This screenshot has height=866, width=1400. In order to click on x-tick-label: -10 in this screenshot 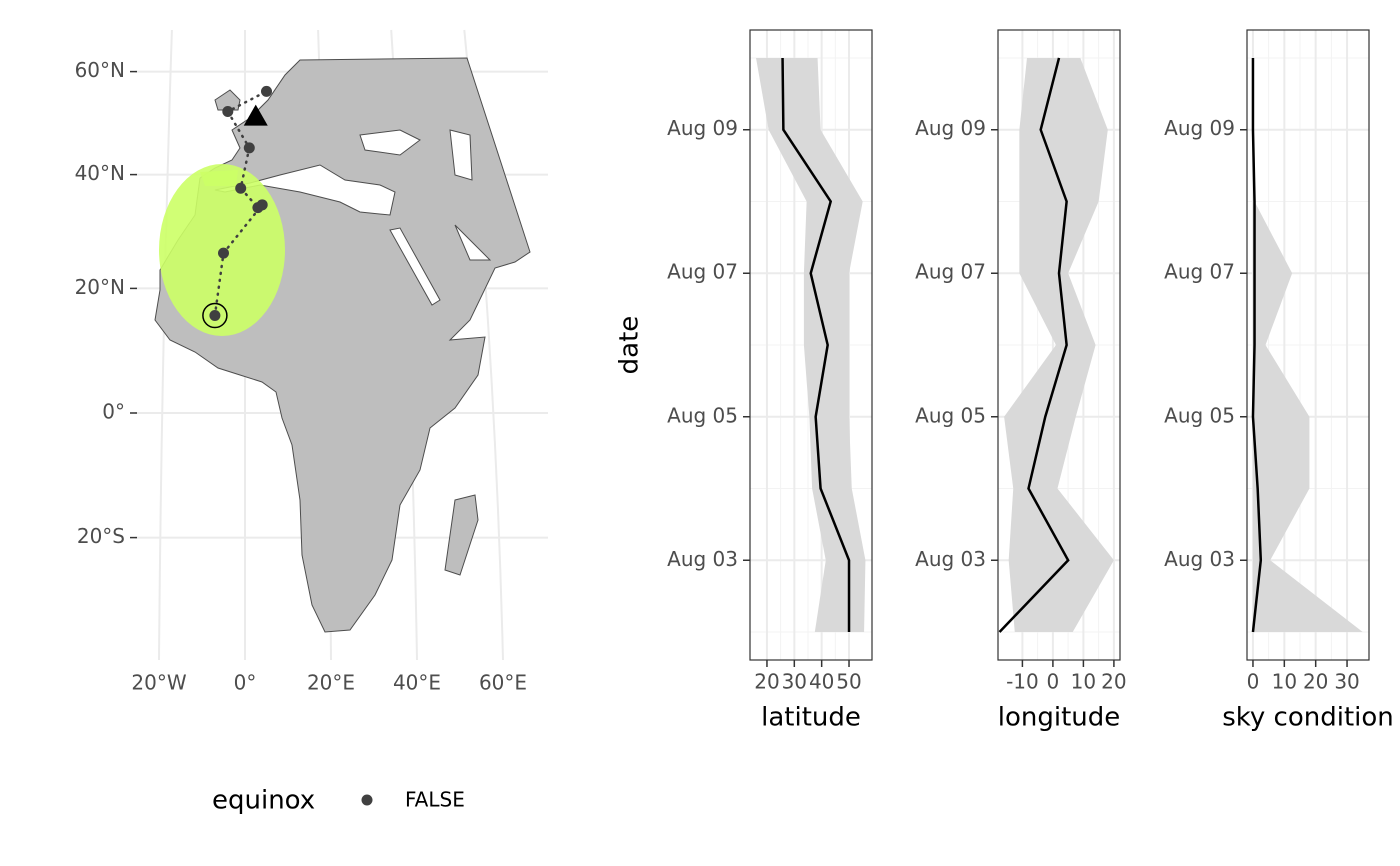, I will do `click(1022, 682)`.